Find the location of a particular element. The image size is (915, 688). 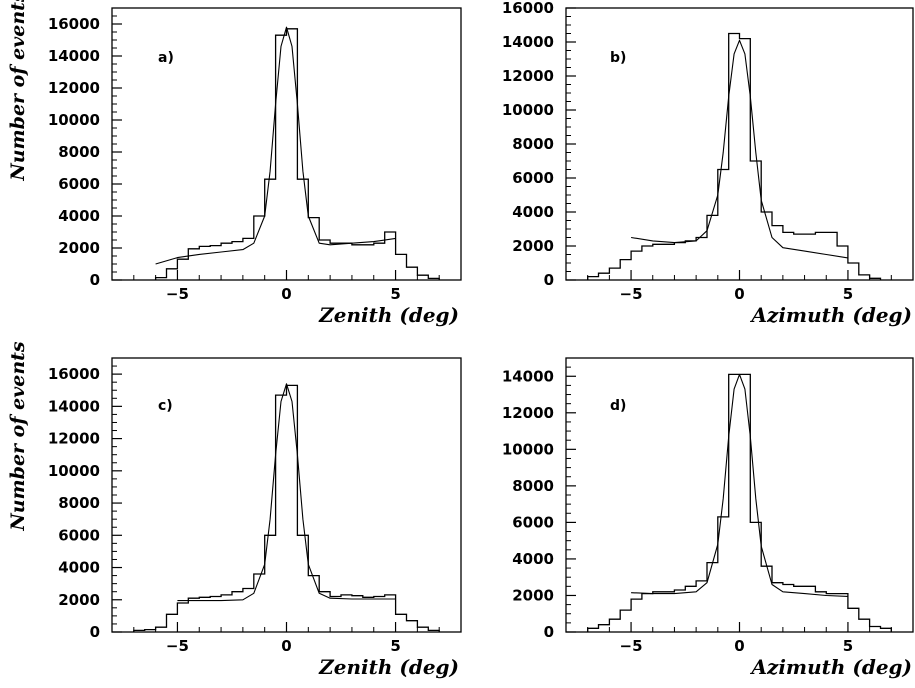

panel-label: d) is located at coordinates (618, 406).